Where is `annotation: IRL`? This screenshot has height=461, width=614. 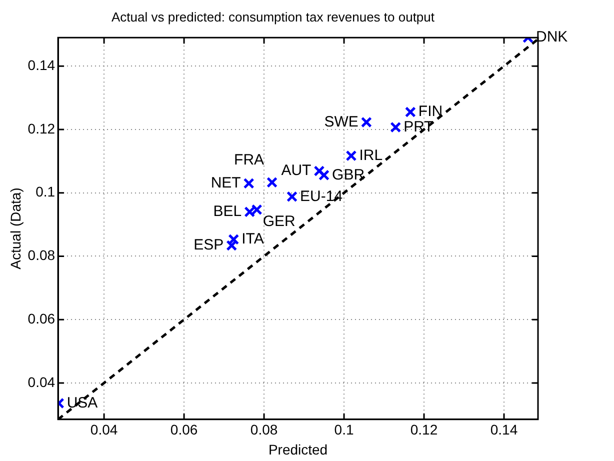
annotation: IRL is located at coordinates (371, 155).